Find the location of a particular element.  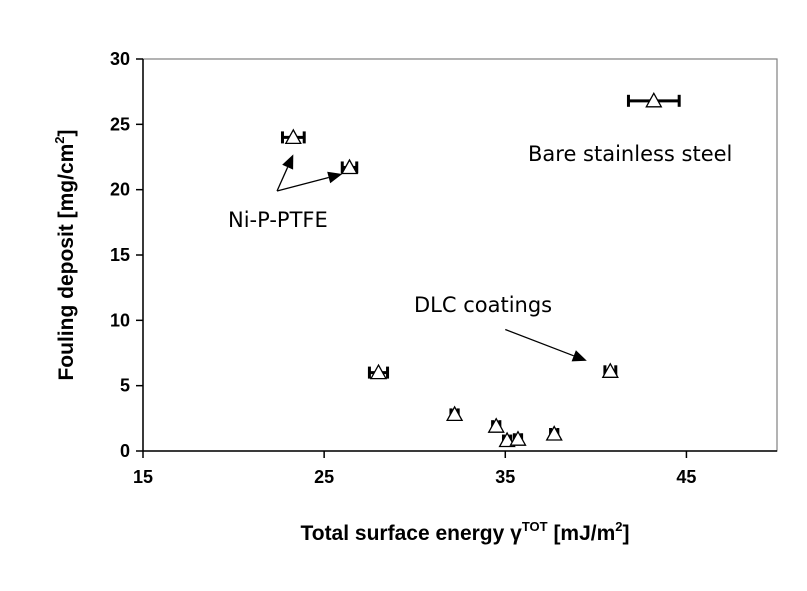

y-tick-label: 0 is located at coordinates (125, 451).